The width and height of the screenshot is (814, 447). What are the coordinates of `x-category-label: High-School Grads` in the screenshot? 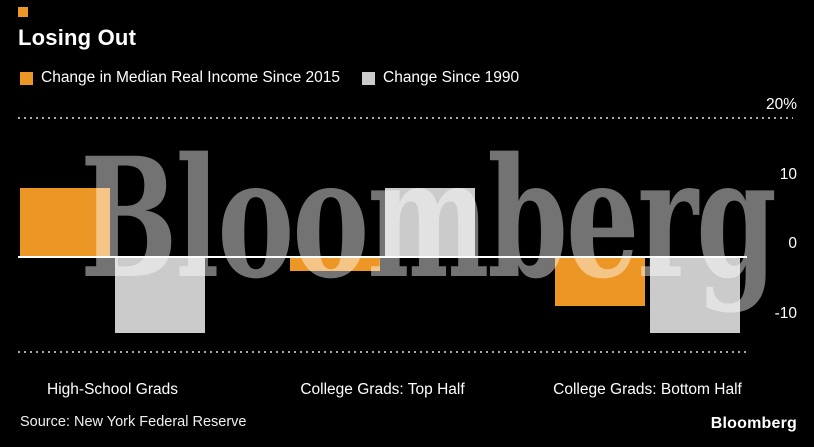 It's located at (112, 389).